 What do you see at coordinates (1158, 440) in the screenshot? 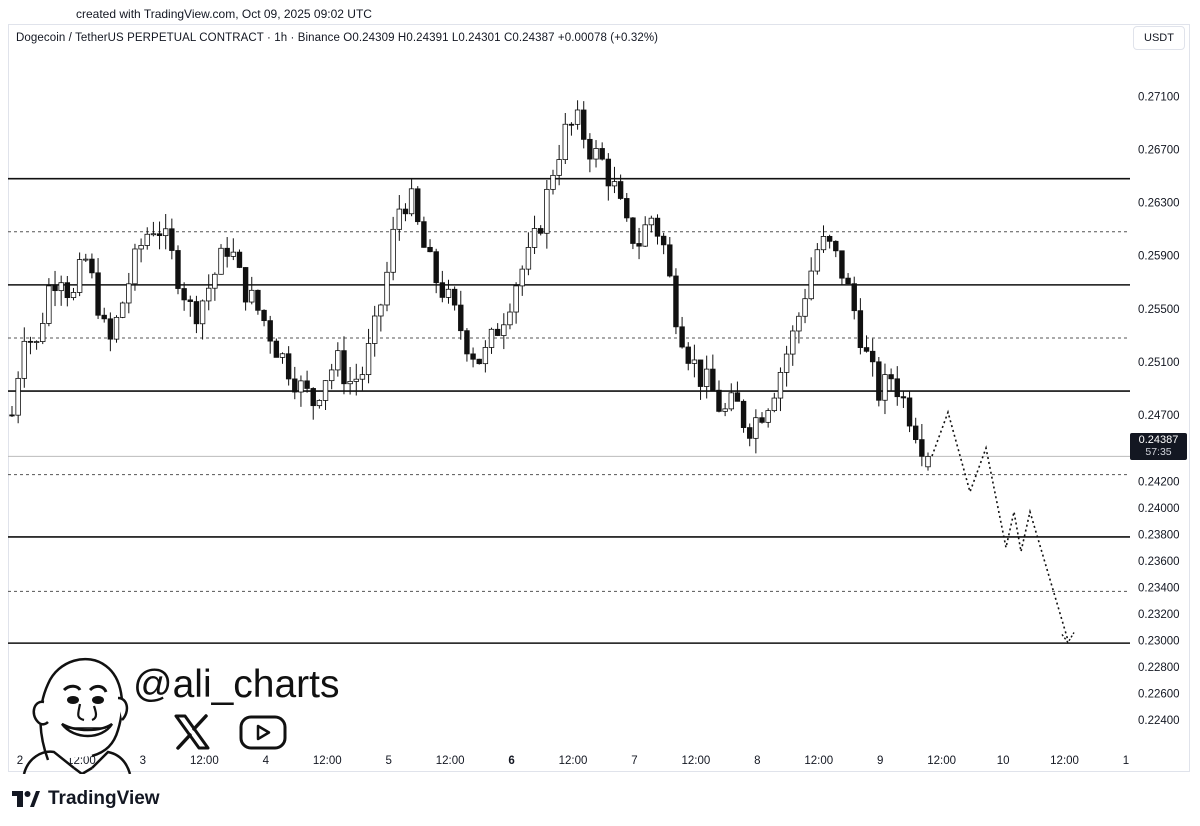
I see `last-price-value: 0.24387` at bounding box center [1158, 440].